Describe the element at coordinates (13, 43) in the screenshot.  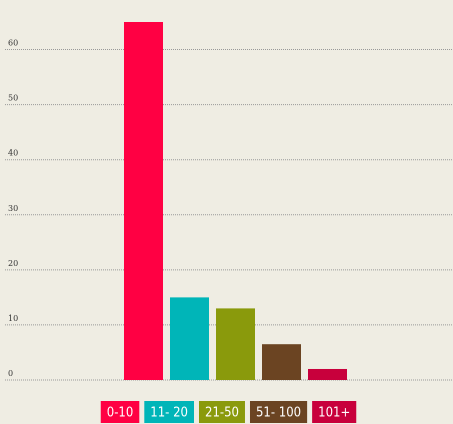
I see `y-tick-label: 60` at that location.